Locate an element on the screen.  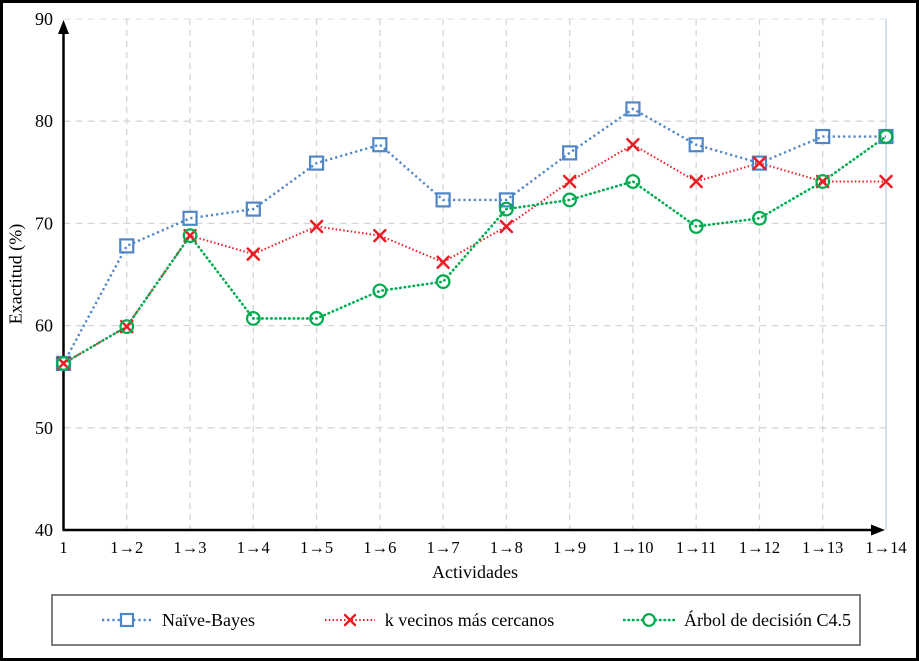
x-tick-label-5: 1→6 is located at coordinates (379, 547).